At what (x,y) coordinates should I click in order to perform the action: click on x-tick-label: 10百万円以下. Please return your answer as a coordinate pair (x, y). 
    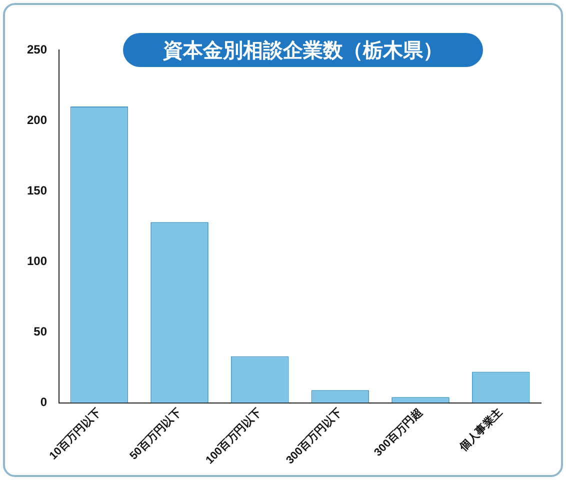
    Looking at the image, I should click on (75, 434).